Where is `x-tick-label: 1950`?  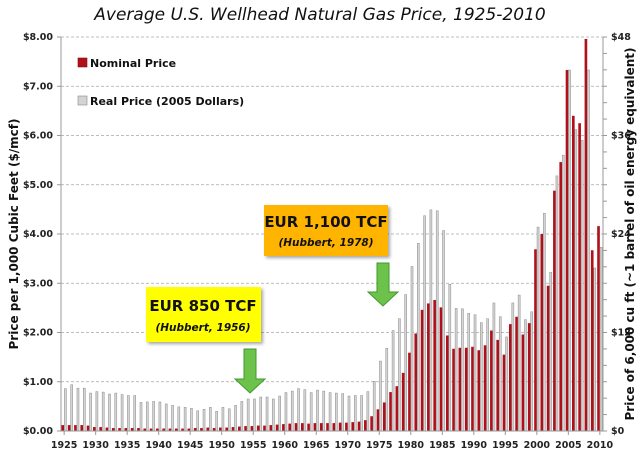
x-tick-label: 1950 is located at coordinates (221, 445).